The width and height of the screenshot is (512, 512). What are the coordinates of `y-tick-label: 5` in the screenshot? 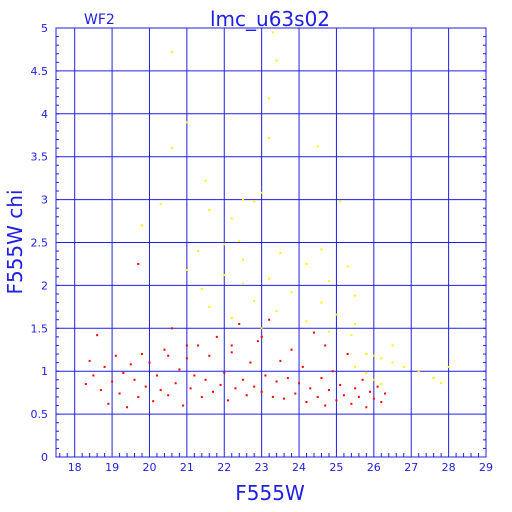 It's located at (44, 28).